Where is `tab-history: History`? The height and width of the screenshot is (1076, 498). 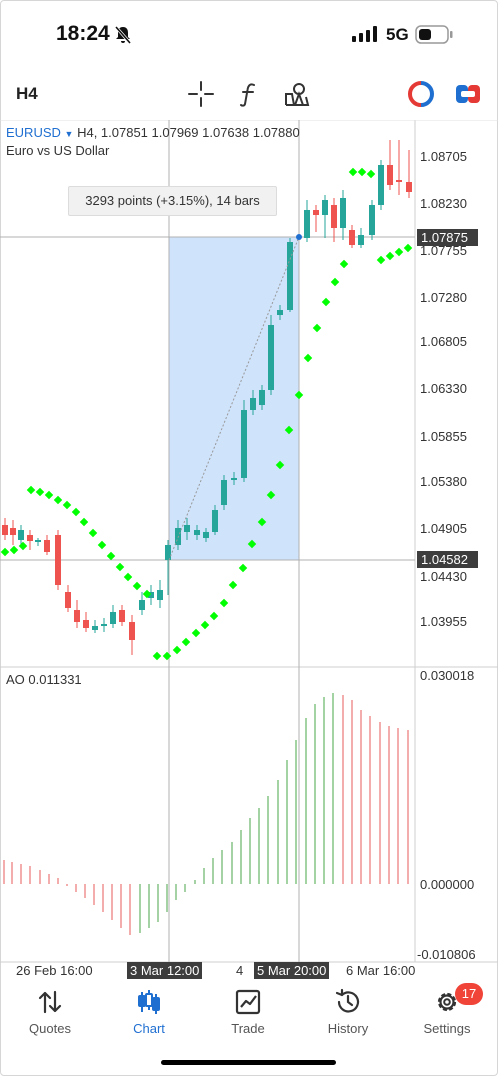 tab-history: History is located at coordinates (348, 1010).